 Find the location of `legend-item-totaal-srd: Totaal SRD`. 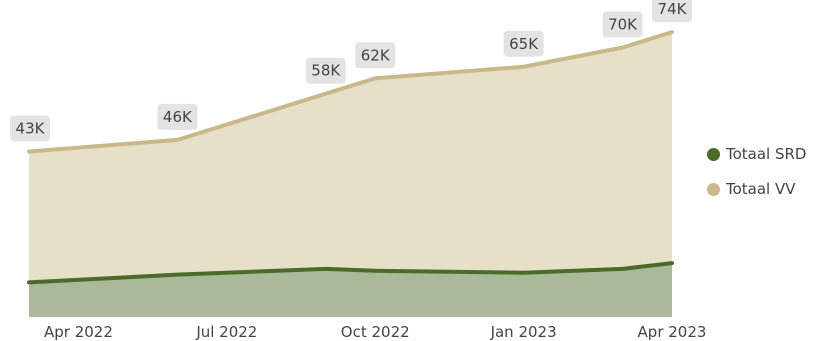

legend-item-totaal-srd: Totaal SRD is located at coordinates (757, 154).